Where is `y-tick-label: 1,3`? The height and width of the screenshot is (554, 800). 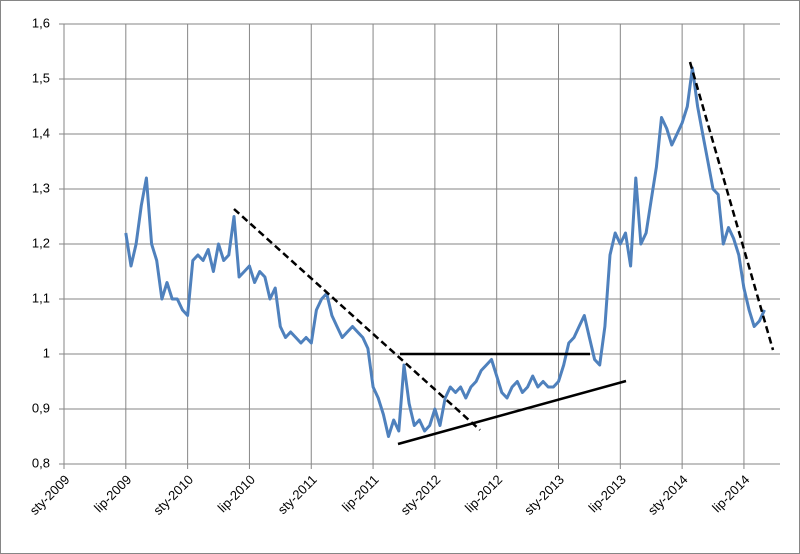 y-tick-label: 1,3 is located at coordinates (41, 187).